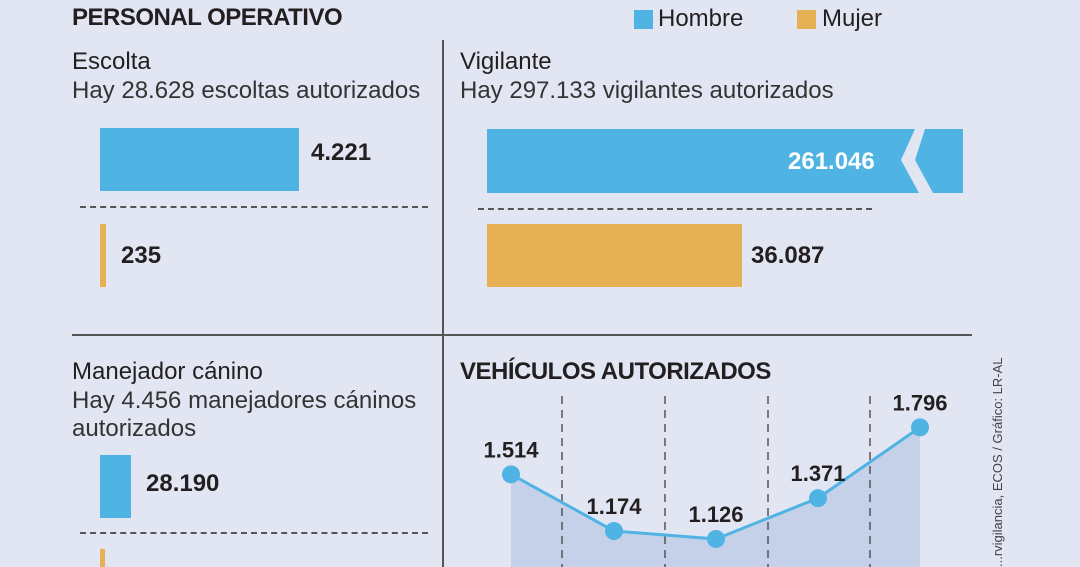  I want to click on vigilante-hombre-value: 261.046, so click(831, 161).